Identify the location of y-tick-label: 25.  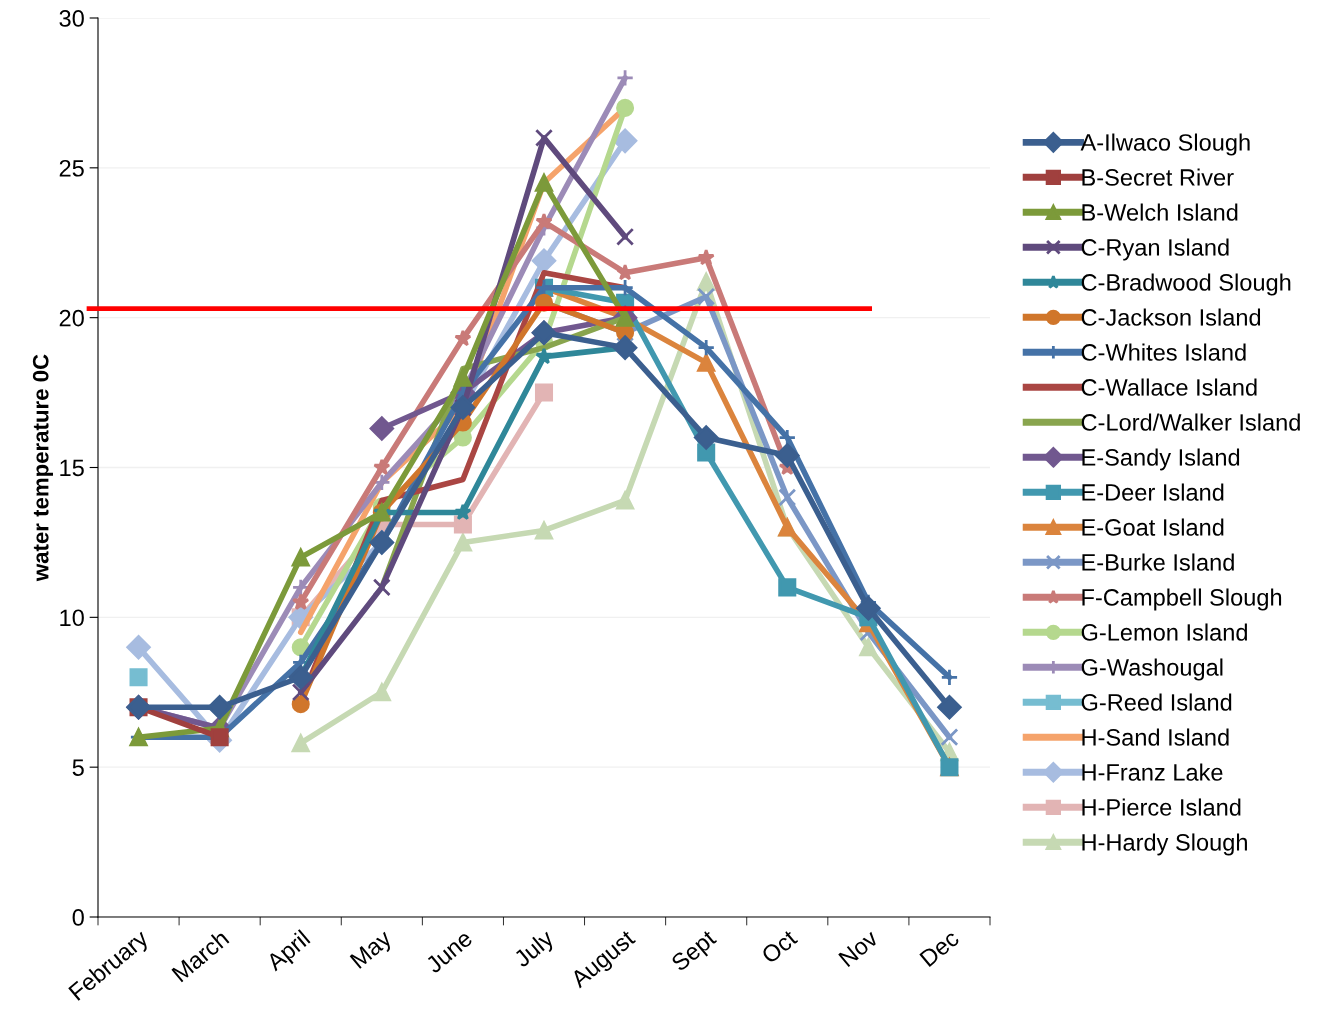
(71, 168).